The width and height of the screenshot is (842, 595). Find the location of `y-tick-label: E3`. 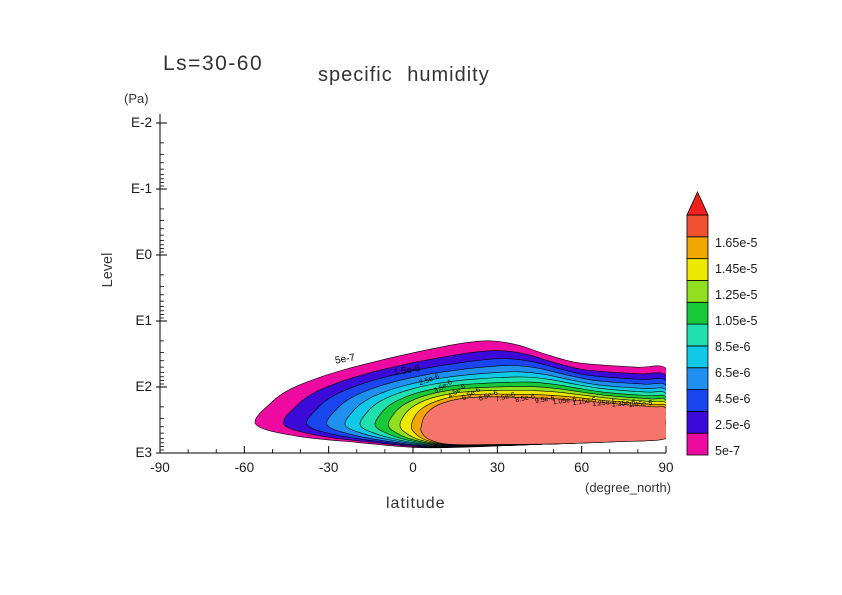

y-tick-label: E3 is located at coordinates (143, 452).